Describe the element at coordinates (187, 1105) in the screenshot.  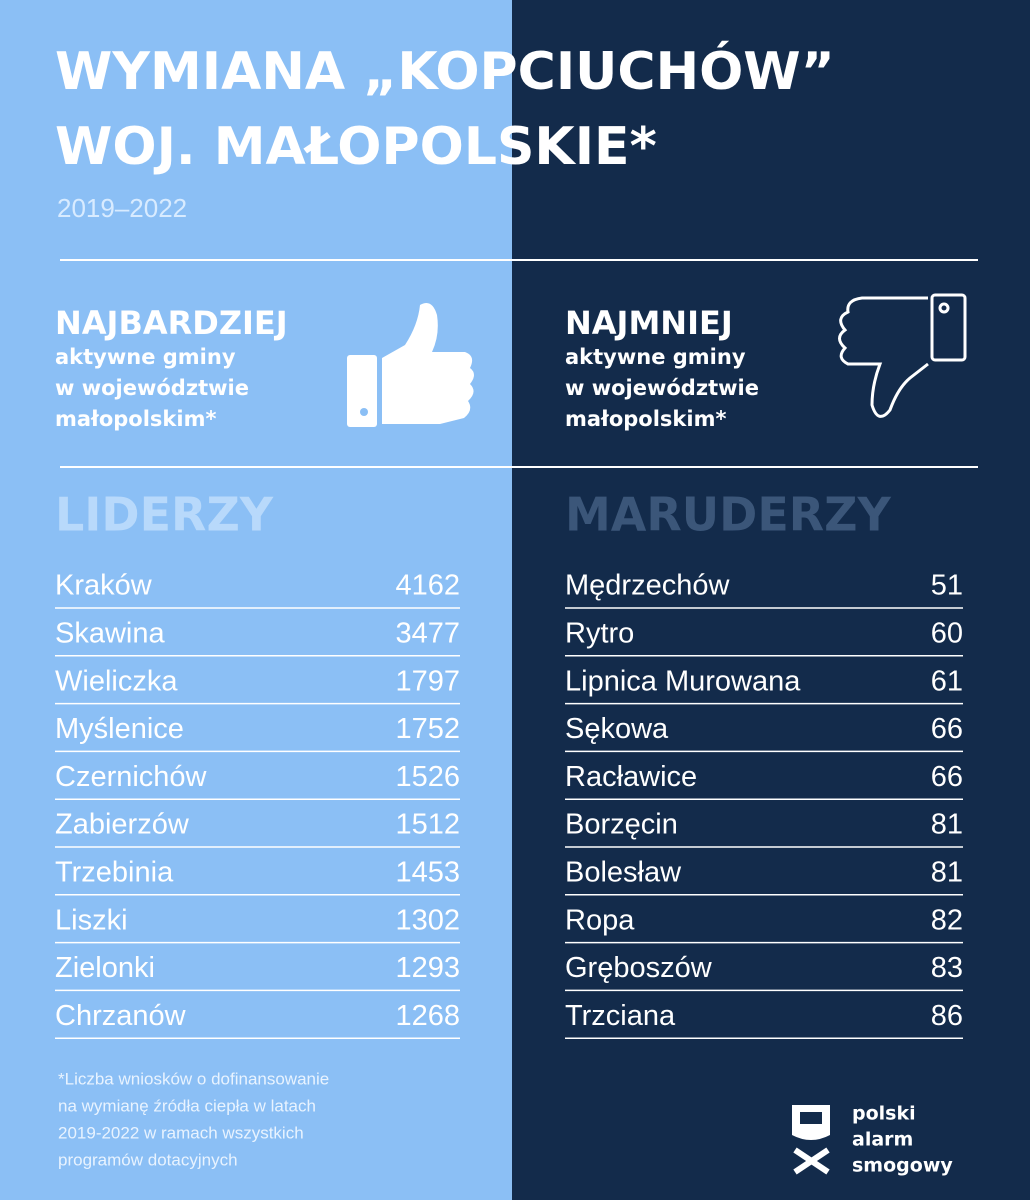
I see `footnote: na wymianę źródła ciepła w latach` at that location.